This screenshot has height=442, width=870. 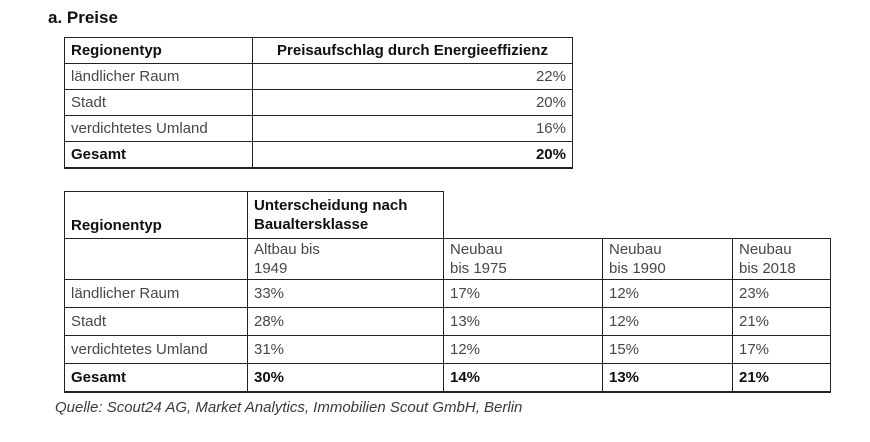 I want to click on column-header-neubau-2018: Neubau bis 2018, so click(x=781, y=259).